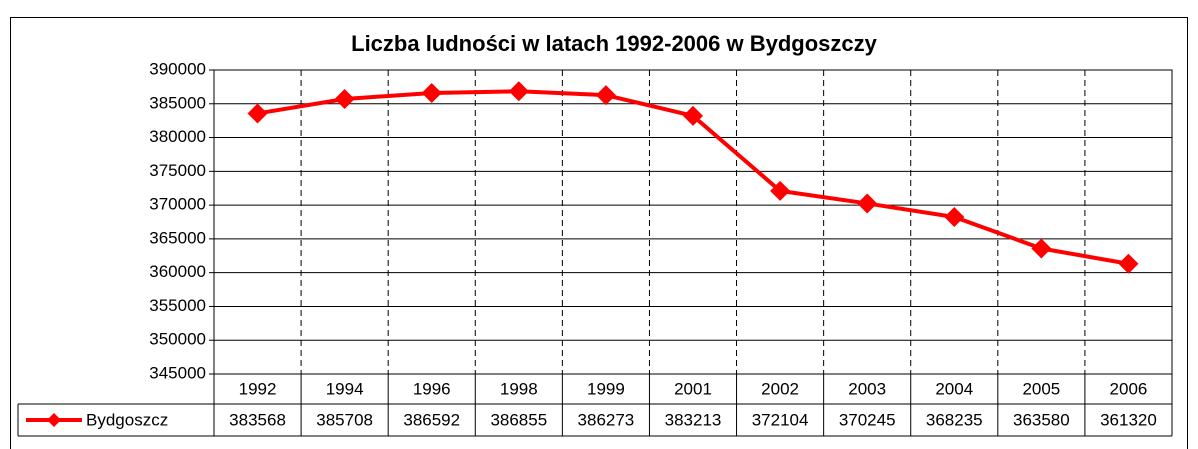  I want to click on y-tick-label: 365000, so click(177, 237).